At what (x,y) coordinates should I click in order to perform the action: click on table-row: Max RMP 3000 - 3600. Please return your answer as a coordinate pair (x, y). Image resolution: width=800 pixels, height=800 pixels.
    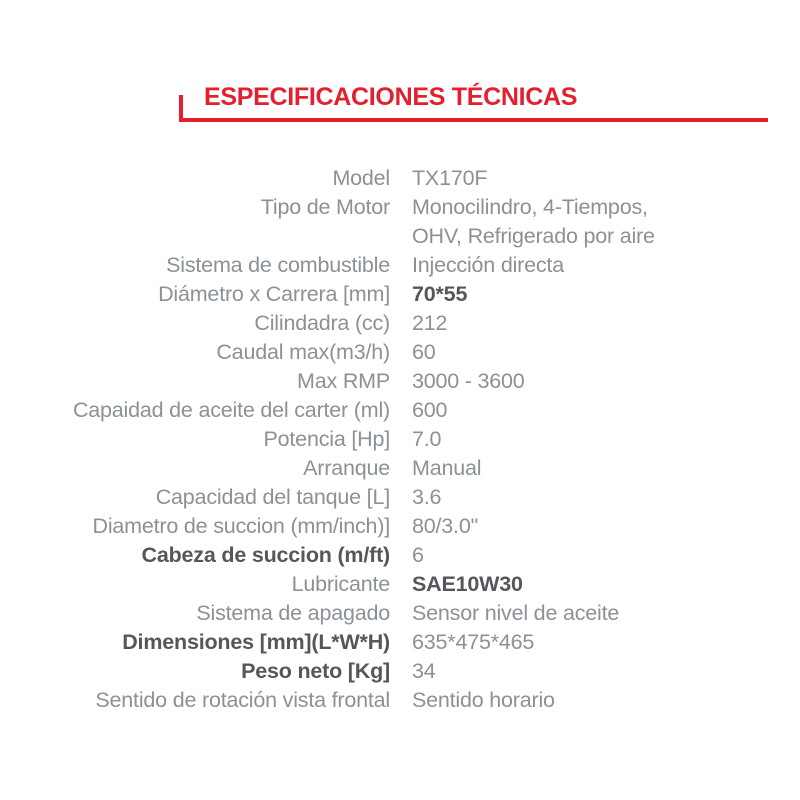
    Looking at the image, I should click on (400, 381).